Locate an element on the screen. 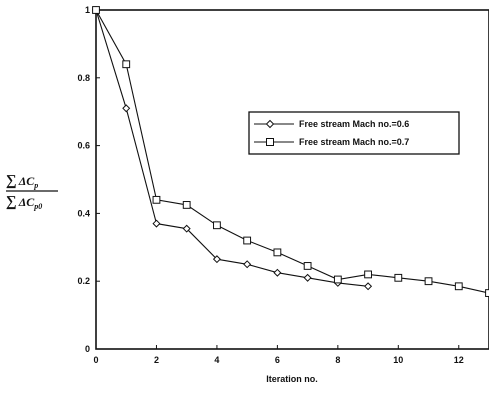 Image resolution: width=489 pixels, height=399 pixels. legend-label-mach-0-7: Free stream Mach no.=0.7 is located at coordinates (354, 142).